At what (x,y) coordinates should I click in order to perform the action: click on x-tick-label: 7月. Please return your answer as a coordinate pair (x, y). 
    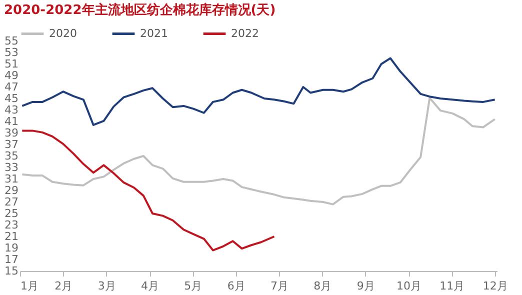
    Looking at the image, I should click on (279, 286).